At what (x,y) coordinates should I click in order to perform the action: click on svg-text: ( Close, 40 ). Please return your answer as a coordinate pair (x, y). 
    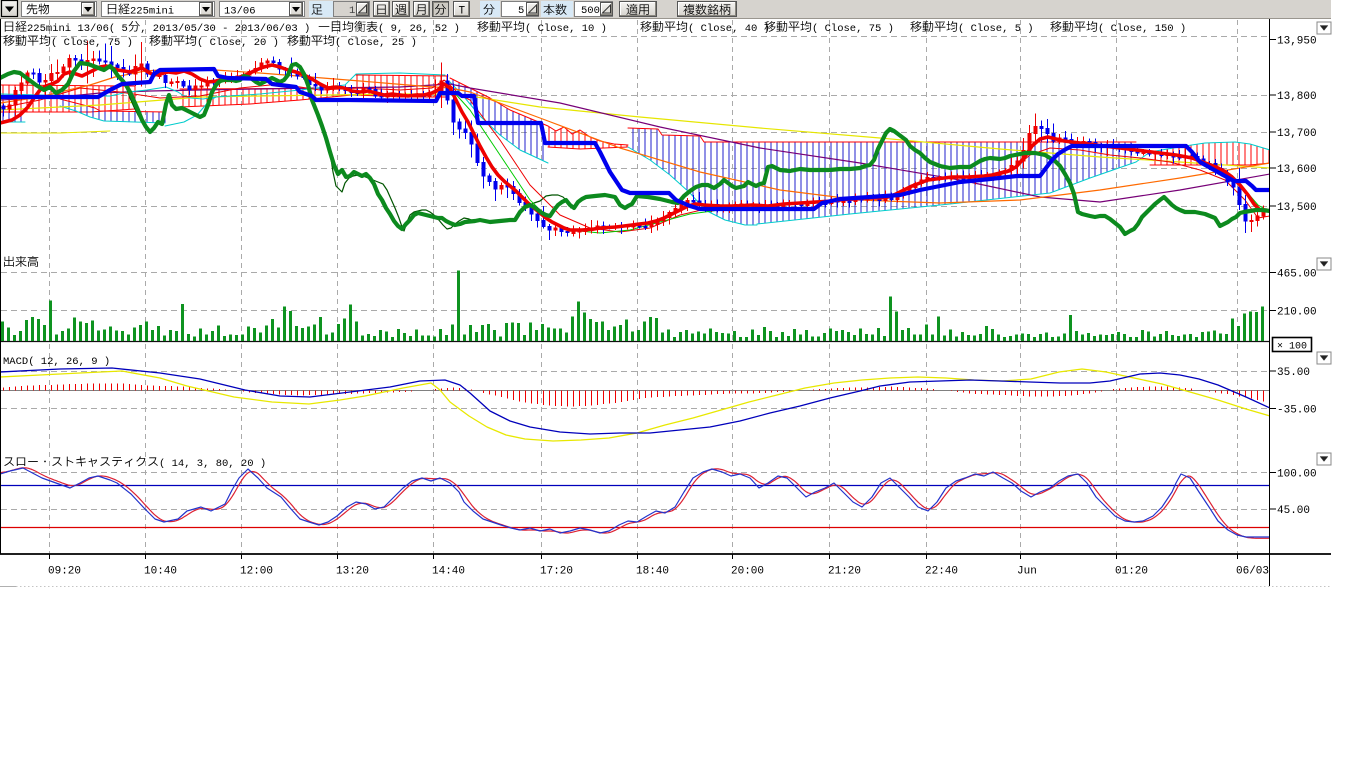
    Looking at the image, I should click on (729, 29).